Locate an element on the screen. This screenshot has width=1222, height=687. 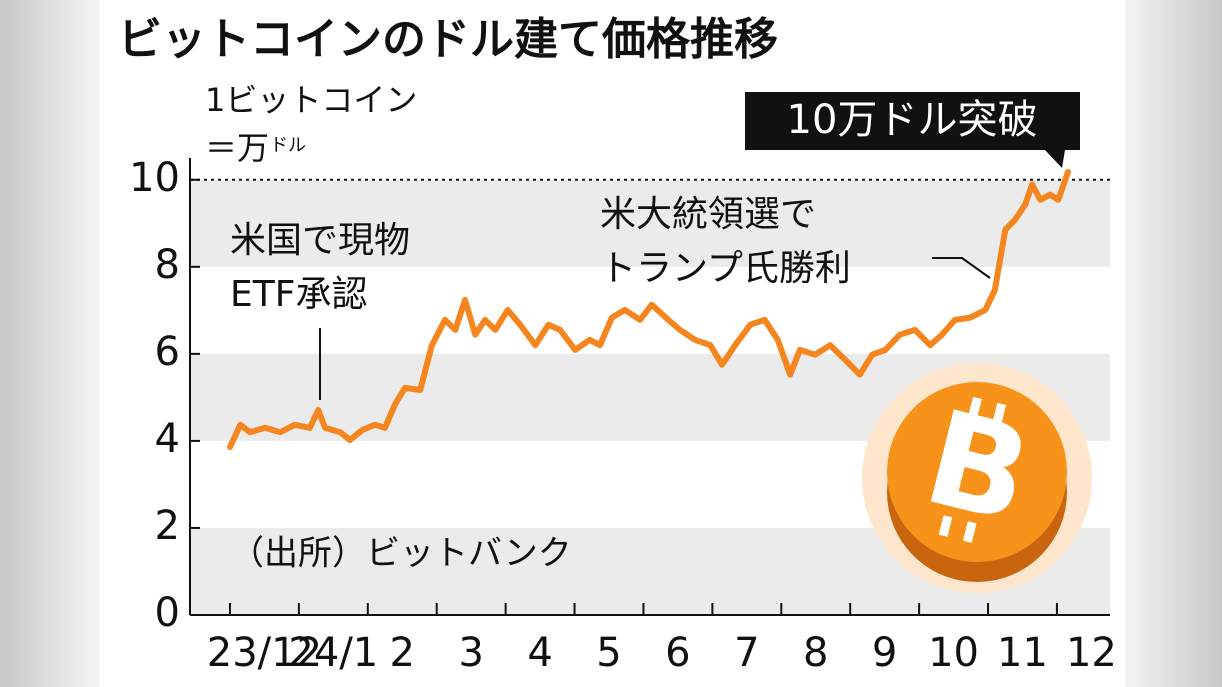
annotation: ETF承認 is located at coordinates (298, 294).